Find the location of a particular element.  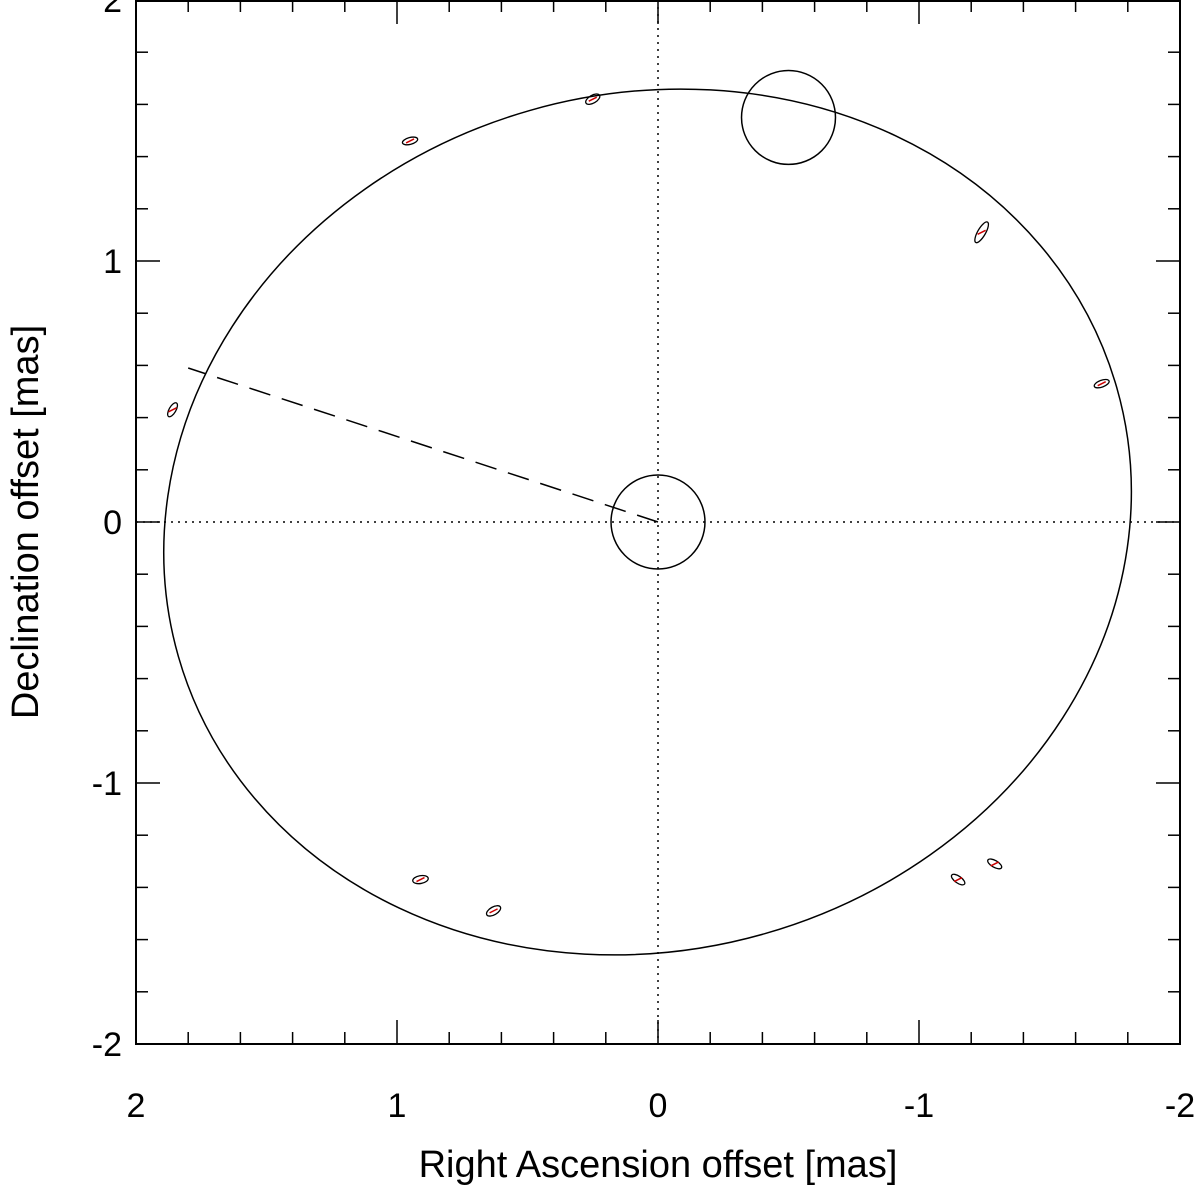

periastron-line is located at coordinates (423, 445).